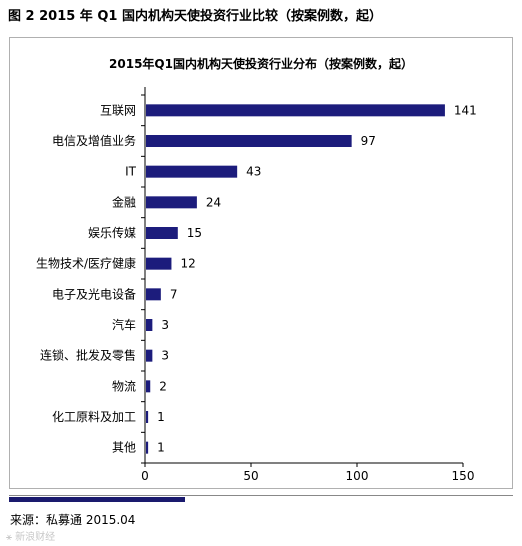 The image size is (522, 546). What do you see at coordinates (261, 64) in the screenshot?
I see `chart-title: 2015年Q1国内机构天使投资行业分布（按案例数，起）` at bounding box center [261, 64].